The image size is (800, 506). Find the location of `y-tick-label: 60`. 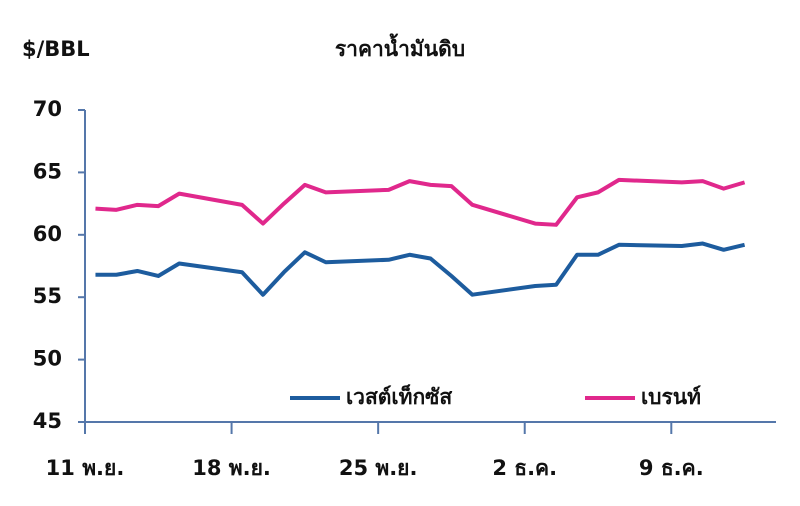

y-tick-label: 60 is located at coordinates (47, 234).